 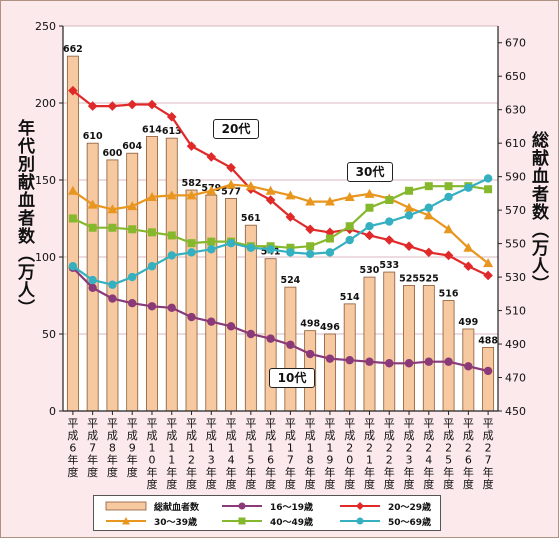 What do you see at coordinates (72, 448) in the screenshot?
I see `x-tick-label: 平成 6 年度` at bounding box center [72, 448].